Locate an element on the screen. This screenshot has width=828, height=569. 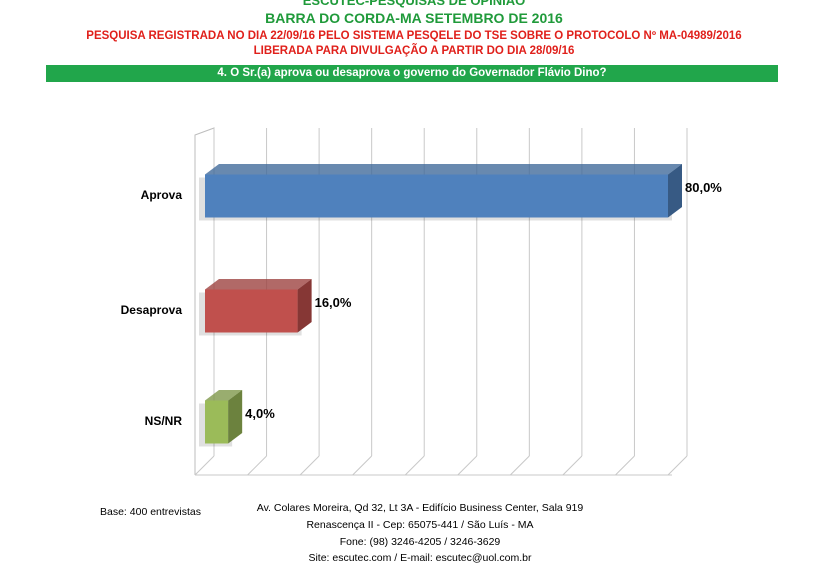
category-label: Aprova is located at coordinates (161, 195).